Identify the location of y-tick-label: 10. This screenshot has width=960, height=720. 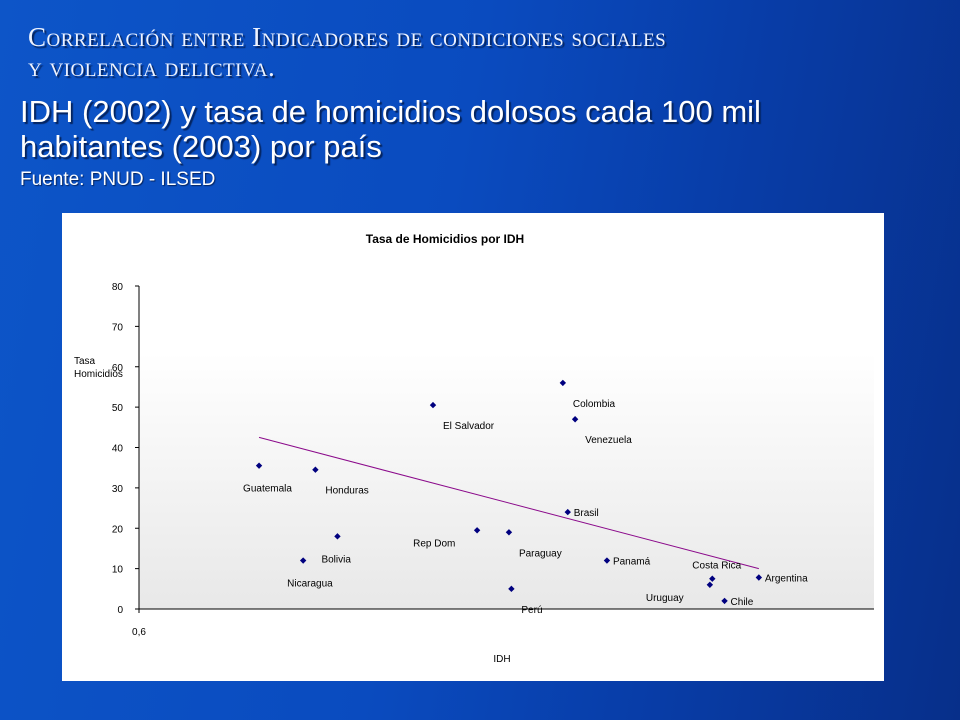
(118, 570).